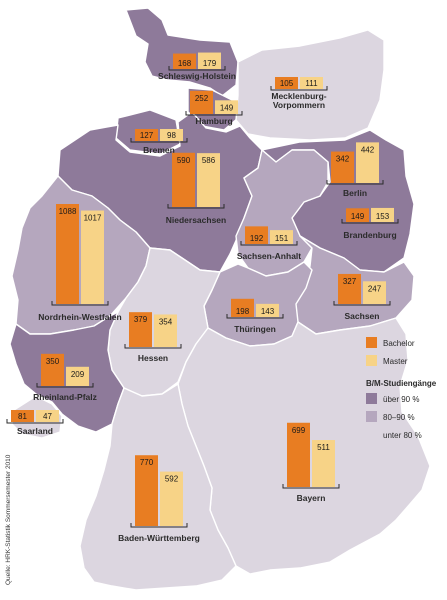  I want to click on legend-label-under-80: unter 80 %, so click(402, 435).